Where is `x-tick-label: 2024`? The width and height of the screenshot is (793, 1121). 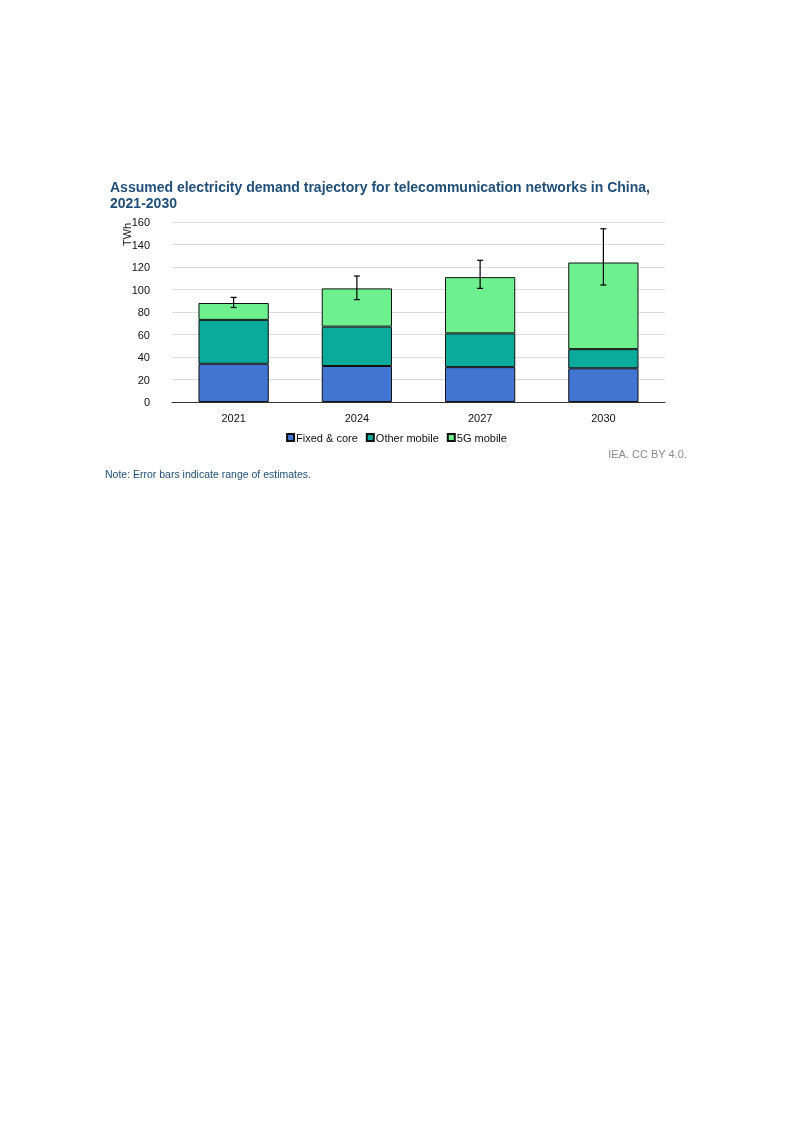 x-tick-label: 2024 is located at coordinates (357, 417).